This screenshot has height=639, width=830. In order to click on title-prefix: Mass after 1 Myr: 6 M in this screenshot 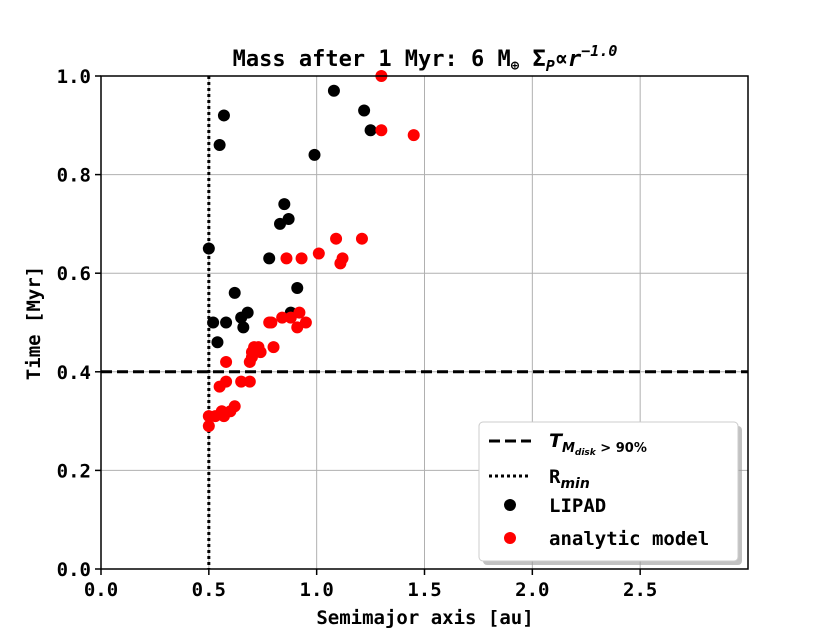, I will do `click(372, 59)`.